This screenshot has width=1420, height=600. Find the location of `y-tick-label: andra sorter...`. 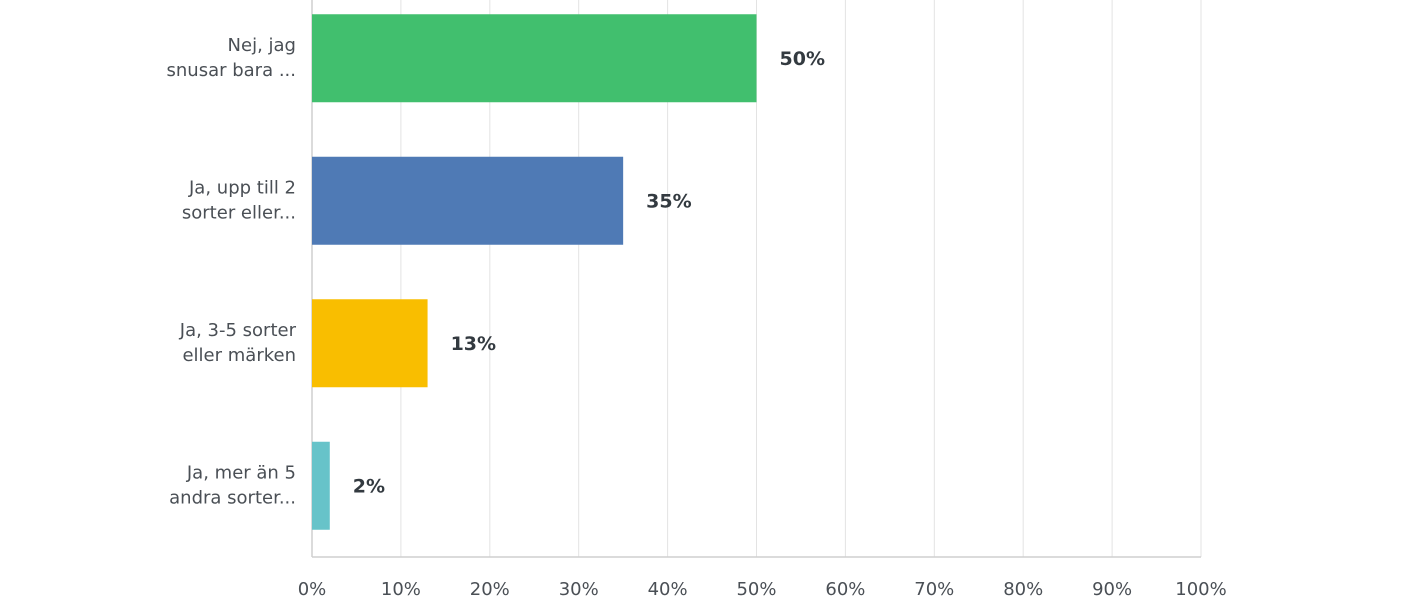

y-tick-label: andra sorter... is located at coordinates (232, 497).